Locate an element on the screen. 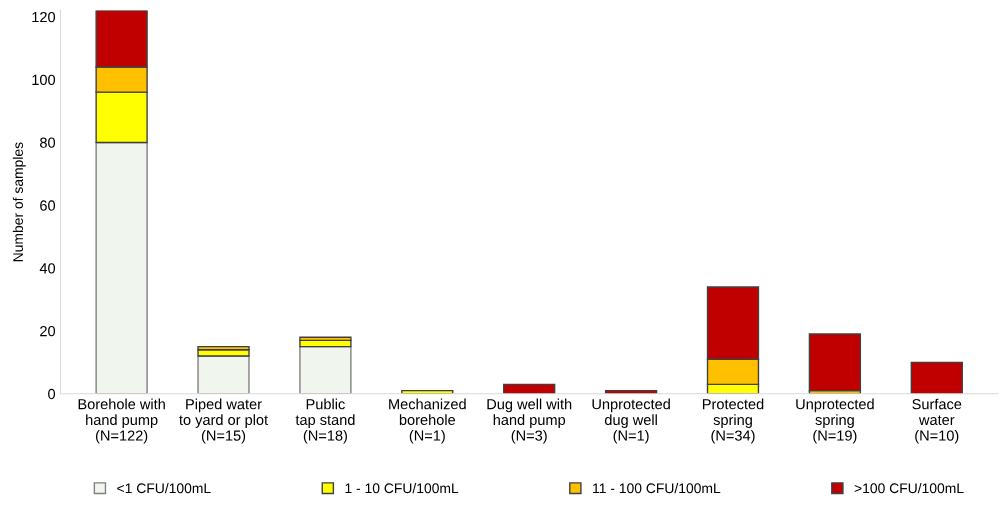  y-tick-label: 20 is located at coordinates (48, 331).